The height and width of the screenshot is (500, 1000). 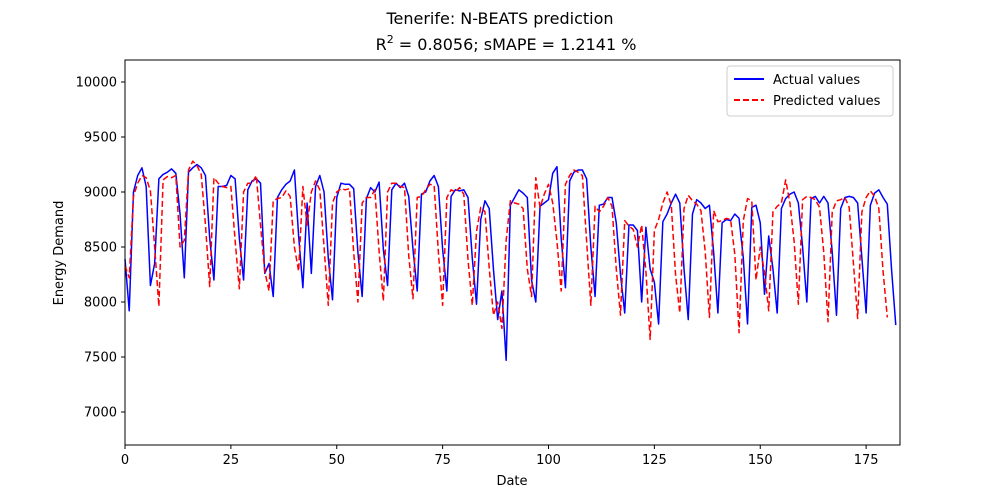 What do you see at coordinates (381, 44) in the screenshot?
I see `subtitle-prefix: R` at bounding box center [381, 44].